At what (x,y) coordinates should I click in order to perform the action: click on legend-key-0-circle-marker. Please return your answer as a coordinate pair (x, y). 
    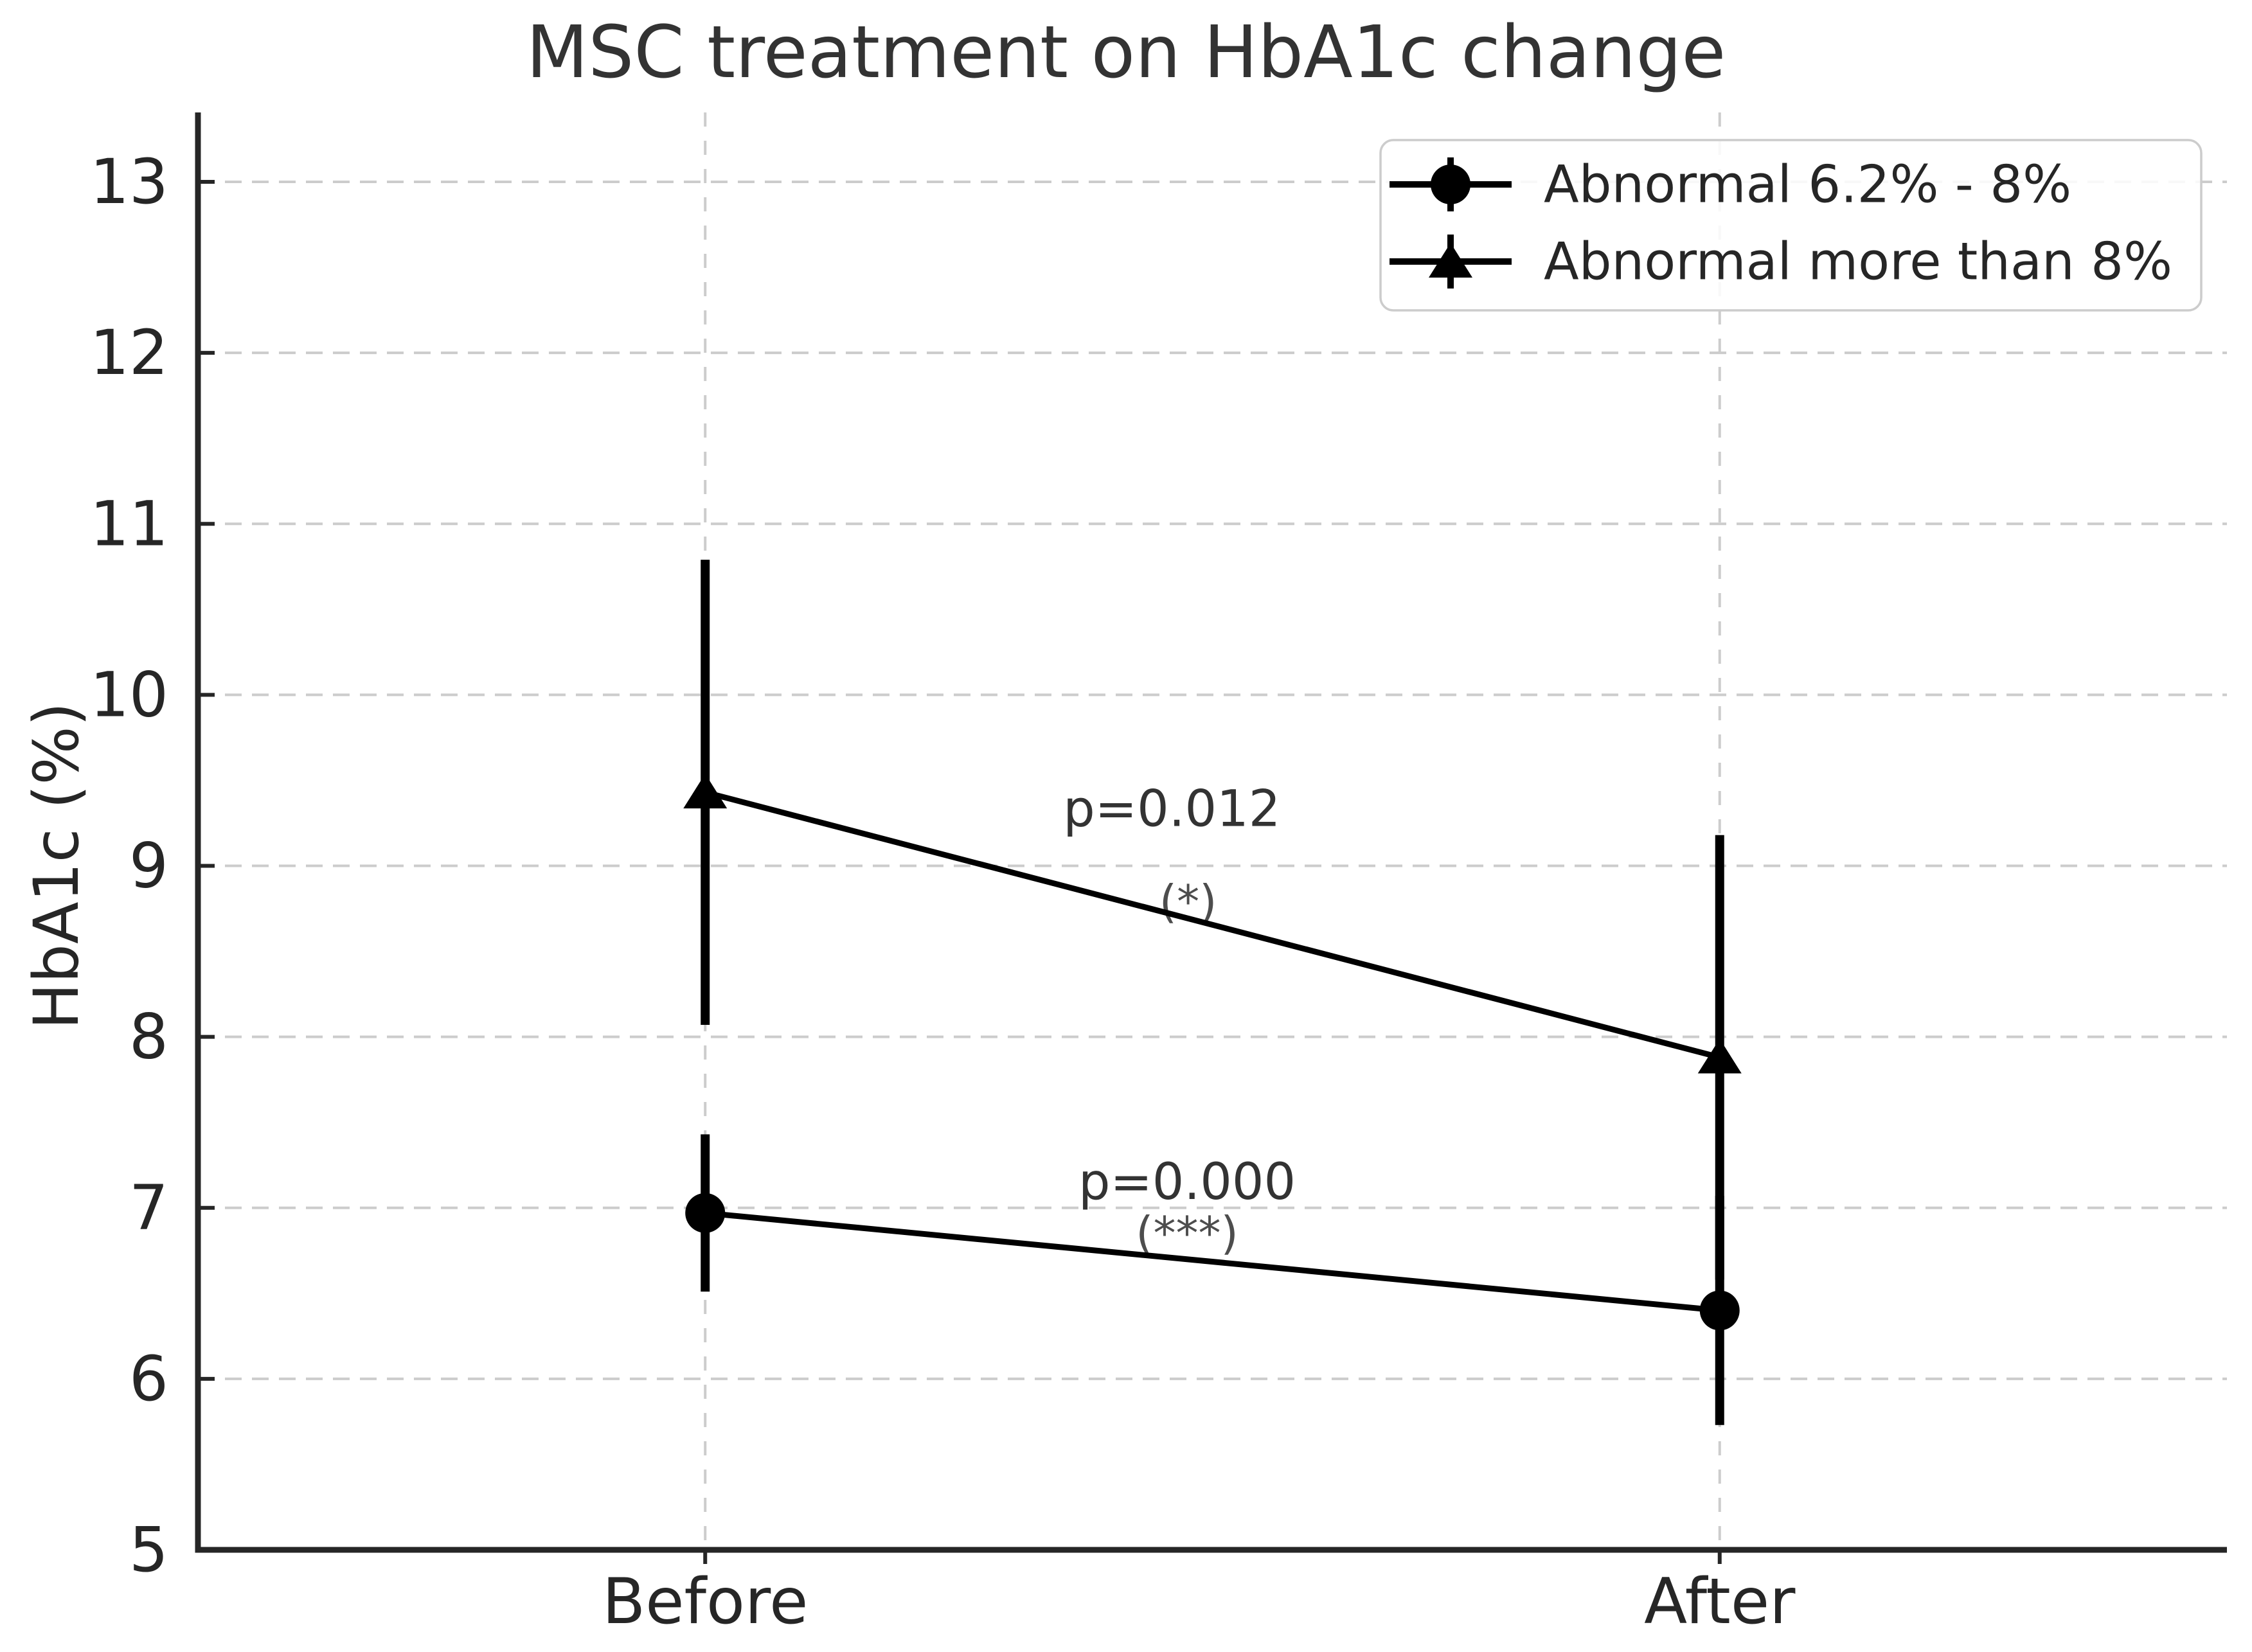
    Looking at the image, I should click on (1450, 184).